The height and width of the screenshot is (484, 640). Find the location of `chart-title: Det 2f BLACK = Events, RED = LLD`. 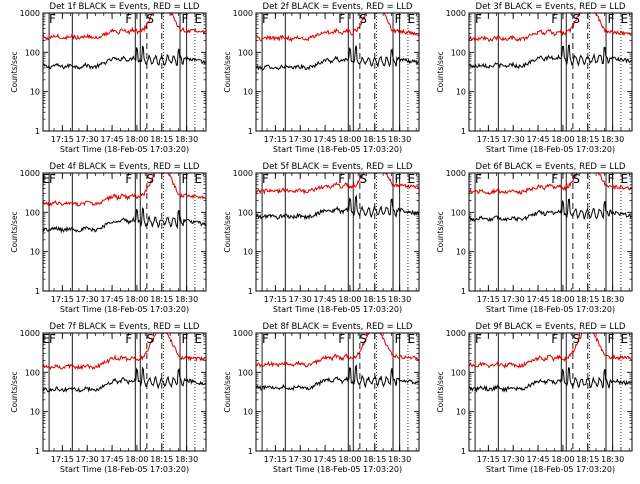

chart-title: Det 2f BLACK = Events, RED = LLD is located at coordinates (338, 7).